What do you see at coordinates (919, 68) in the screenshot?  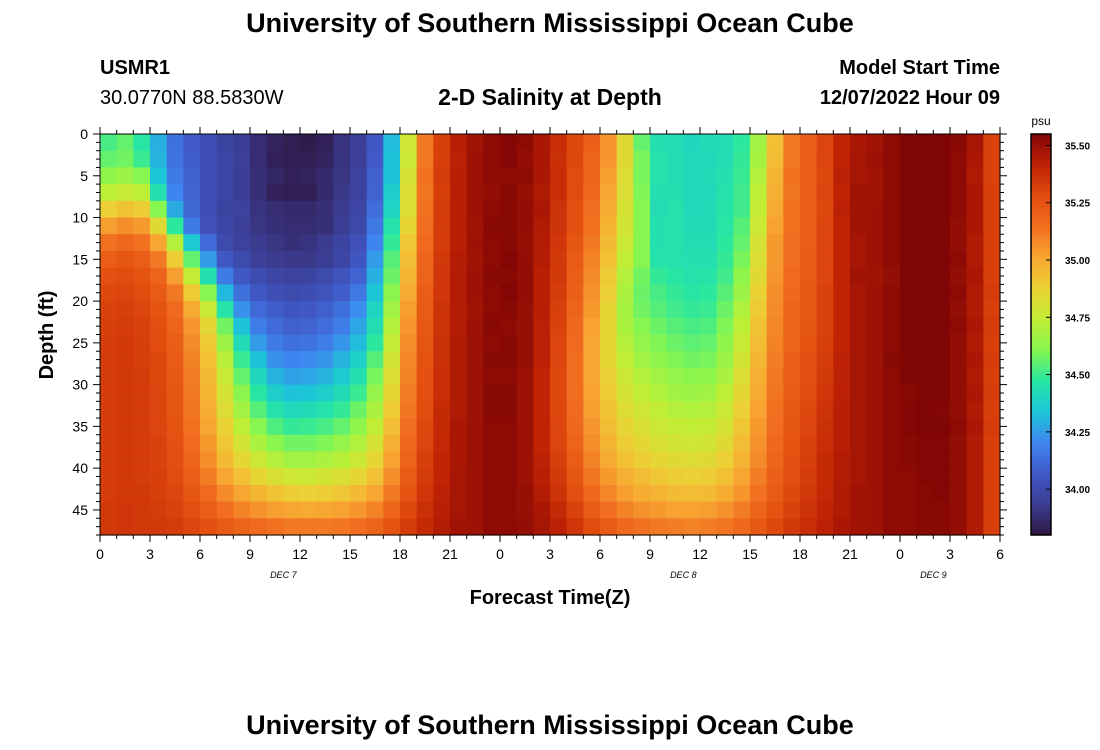 I see `model-start-label: Model Start Time` at bounding box center [919, 68].